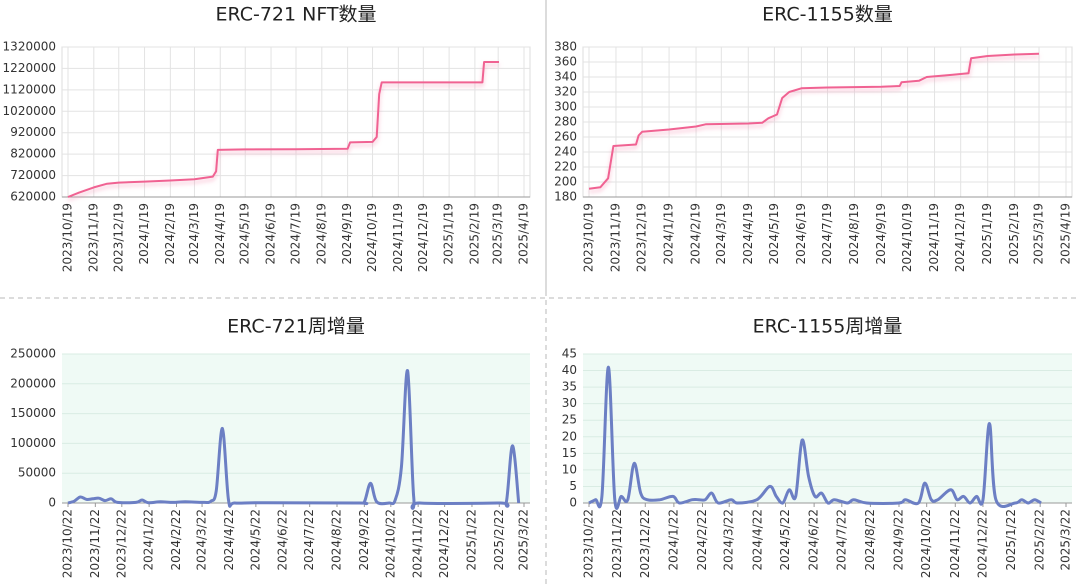  I want to click on y-tick-label: 1320000, so click(29, 47).